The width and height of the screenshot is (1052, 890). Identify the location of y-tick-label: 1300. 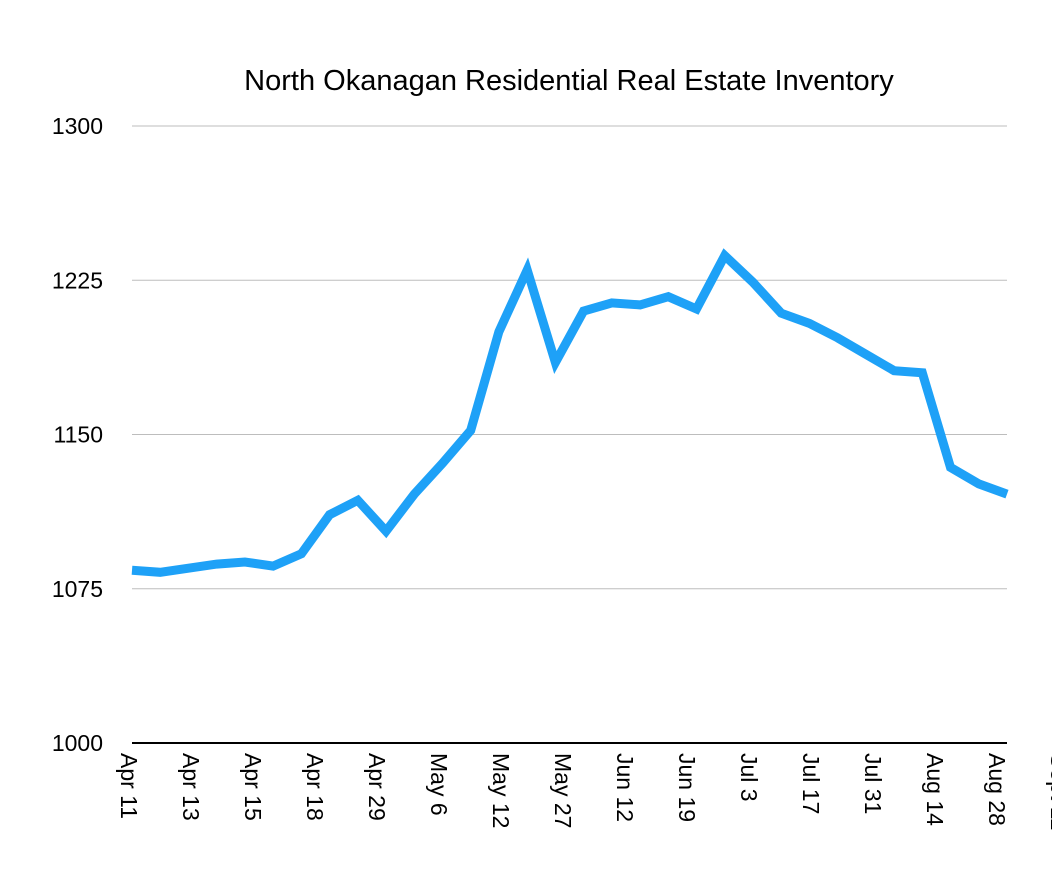
(77, 126).